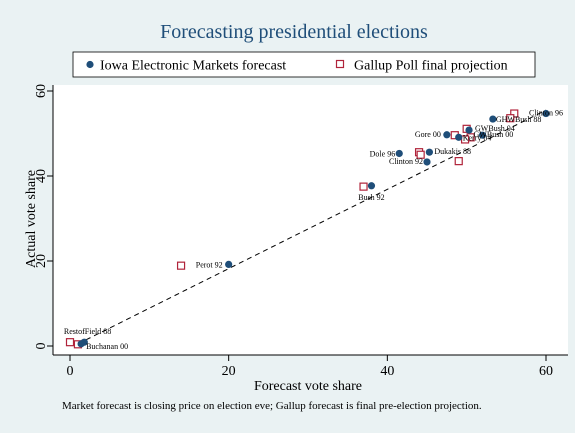  What do you see at coordinates (431, 66) in the screenshot?
I see `legend-label-gallup: Gallup Poll final projection` at bounding box center [431, 66].